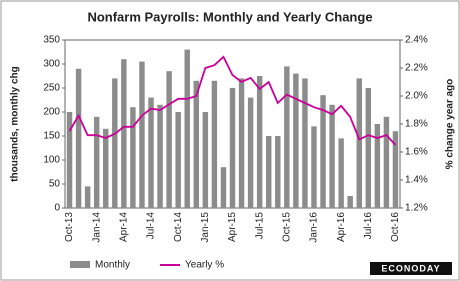 This screenshot has height=281, width=460. Describe the element at coordinates (450, 124) in the screenshot. I see `y2-axis-title: % change year ago` at that location.